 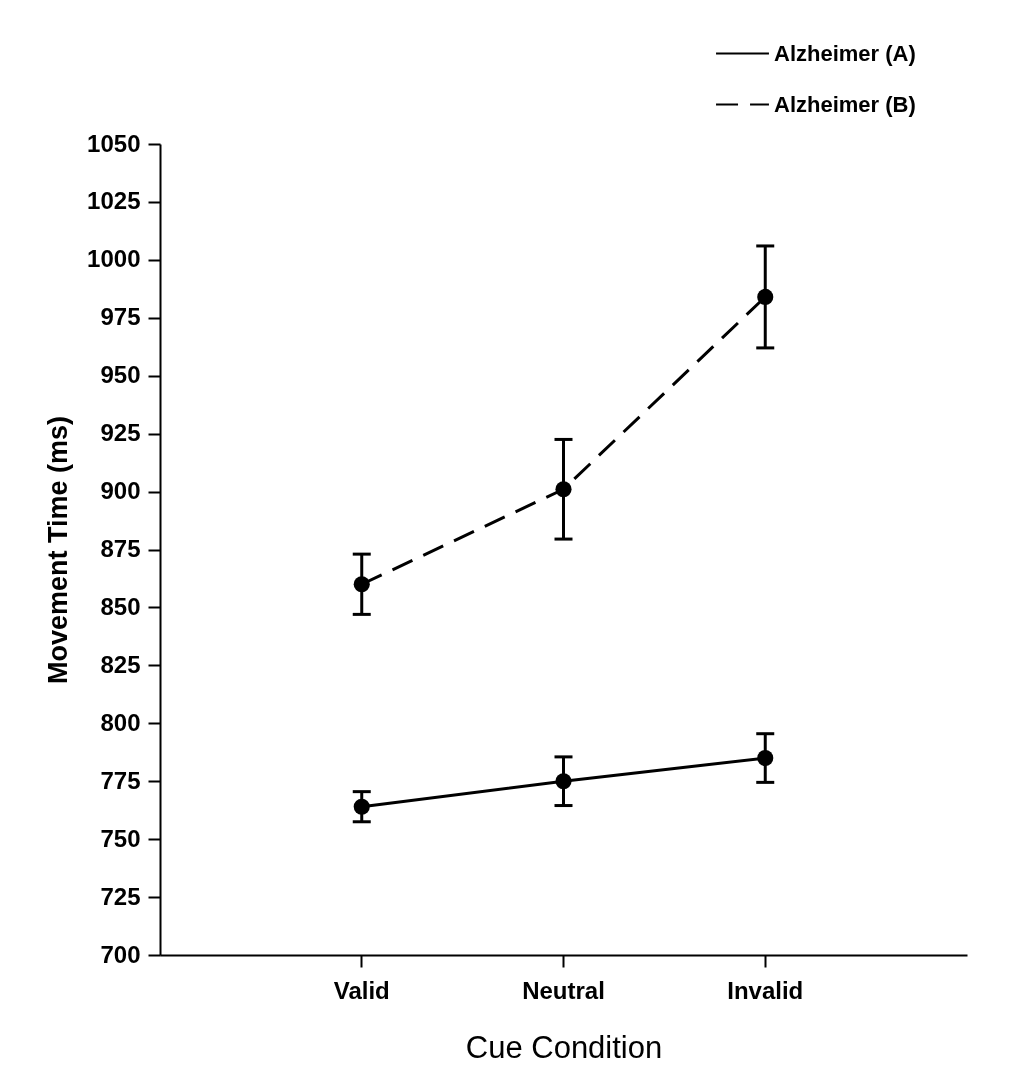 I want to click on legend-label: Alzheimer (B), so click(x=845, y=104).